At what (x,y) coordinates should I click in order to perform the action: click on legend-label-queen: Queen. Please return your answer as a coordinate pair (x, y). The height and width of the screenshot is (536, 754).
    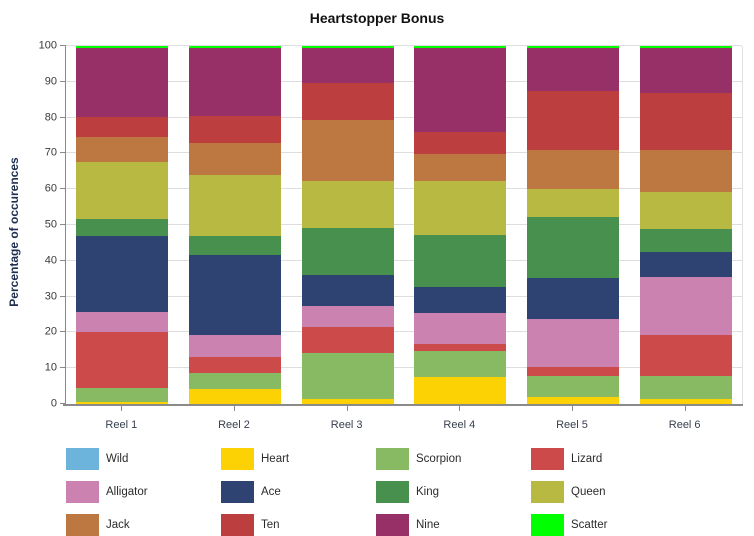
    Looking at the image, I should click on (588, 492).